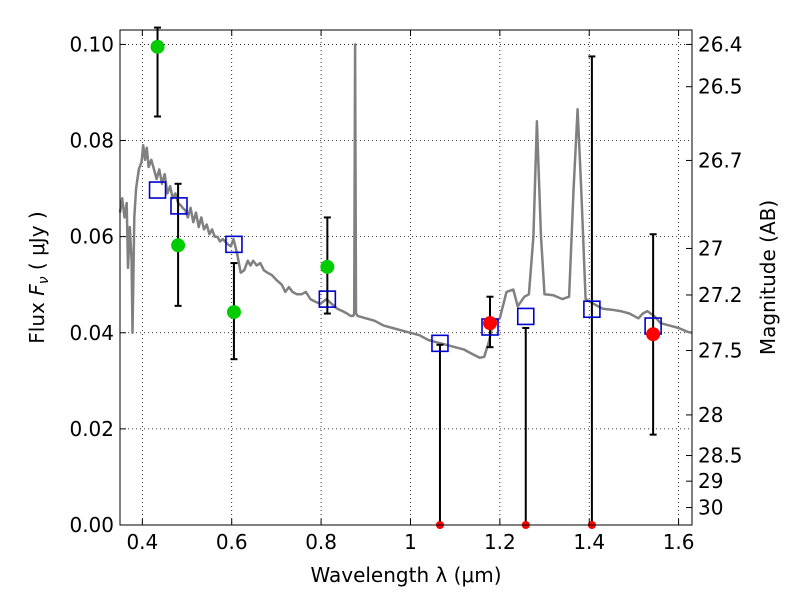  What do you see at coordinates (142, 542) in the screenshot?
I see `x-tick-label: 0.4` at bounding box center [142, 542].